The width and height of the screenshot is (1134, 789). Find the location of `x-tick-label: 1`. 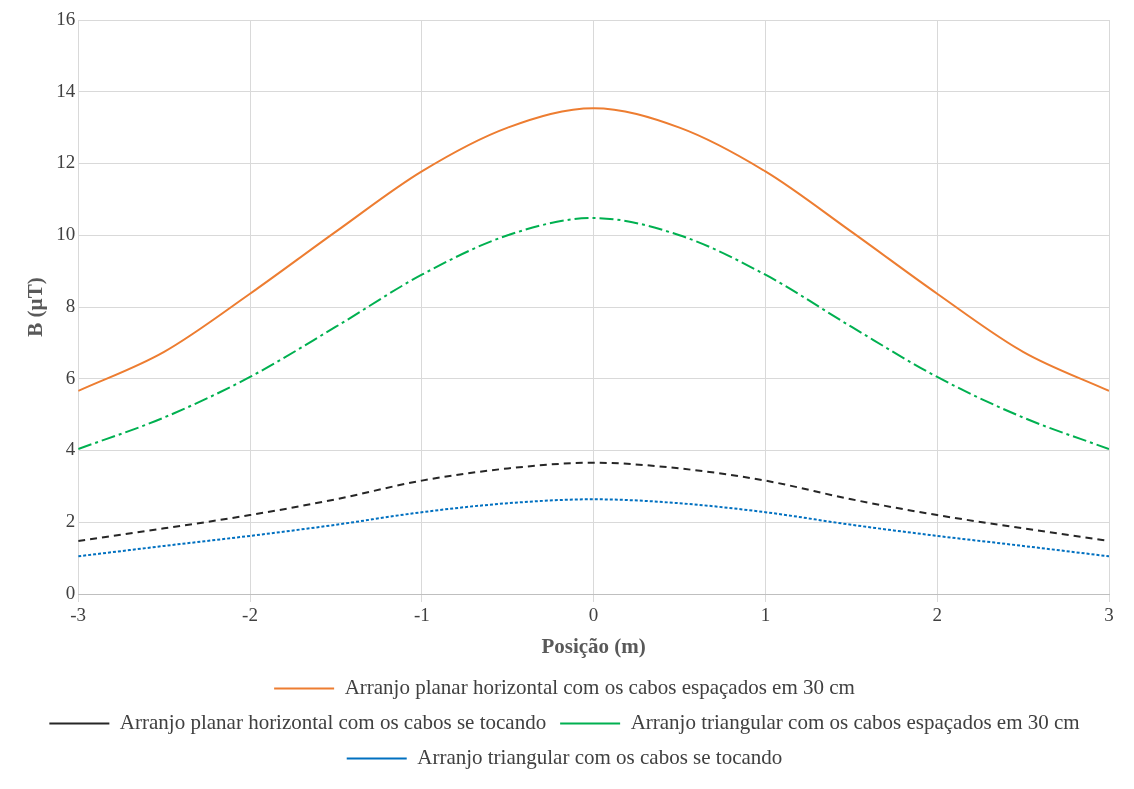

x-tick-label: 1 is located at coordinates (765, 615).